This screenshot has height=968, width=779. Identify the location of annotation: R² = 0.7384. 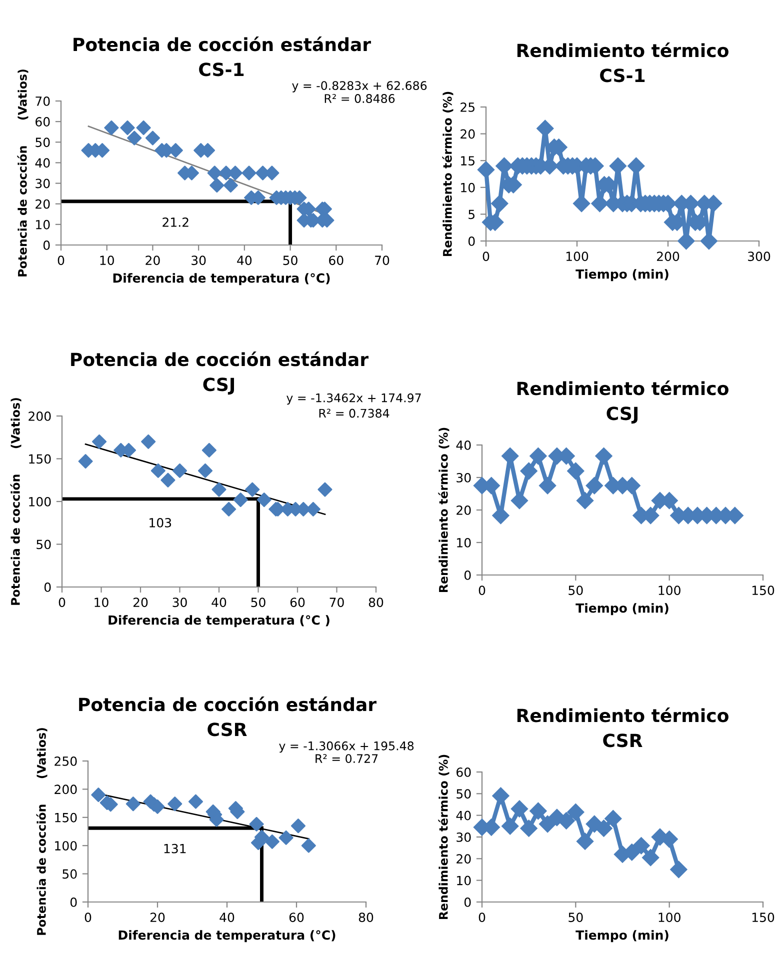
(354, 413).